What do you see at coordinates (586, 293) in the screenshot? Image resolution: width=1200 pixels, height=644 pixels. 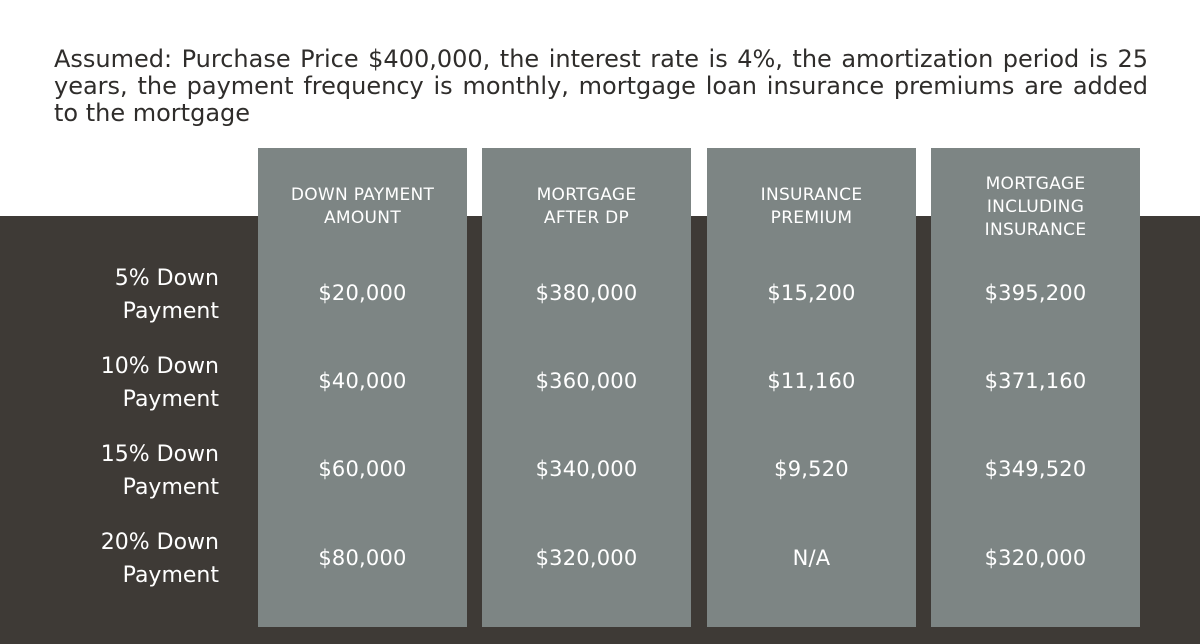 I see `table-cell: $380,000` at bounding box center [586, 293].